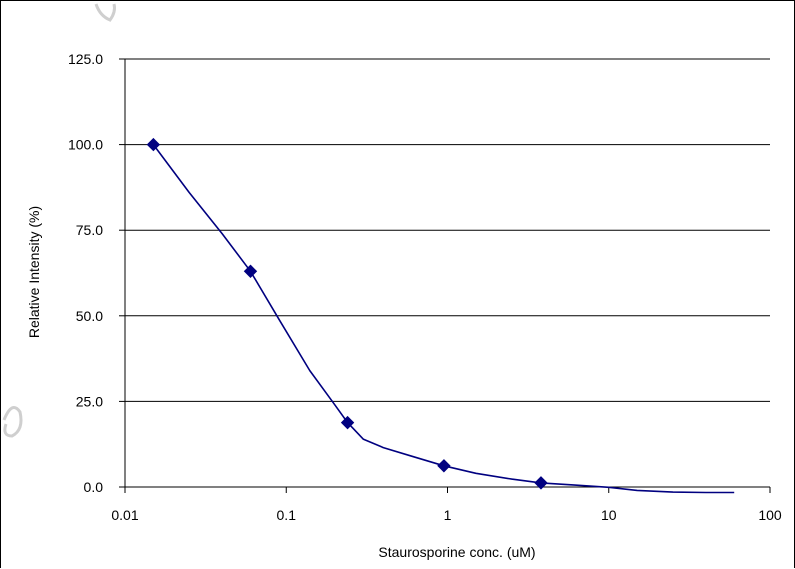 The width and height of the screenshot is (795, 569). What do you see at coordinates (89, 316) in the screenshot?
I see `y-tick-label: 50.0` at bounding box center [89, 316].